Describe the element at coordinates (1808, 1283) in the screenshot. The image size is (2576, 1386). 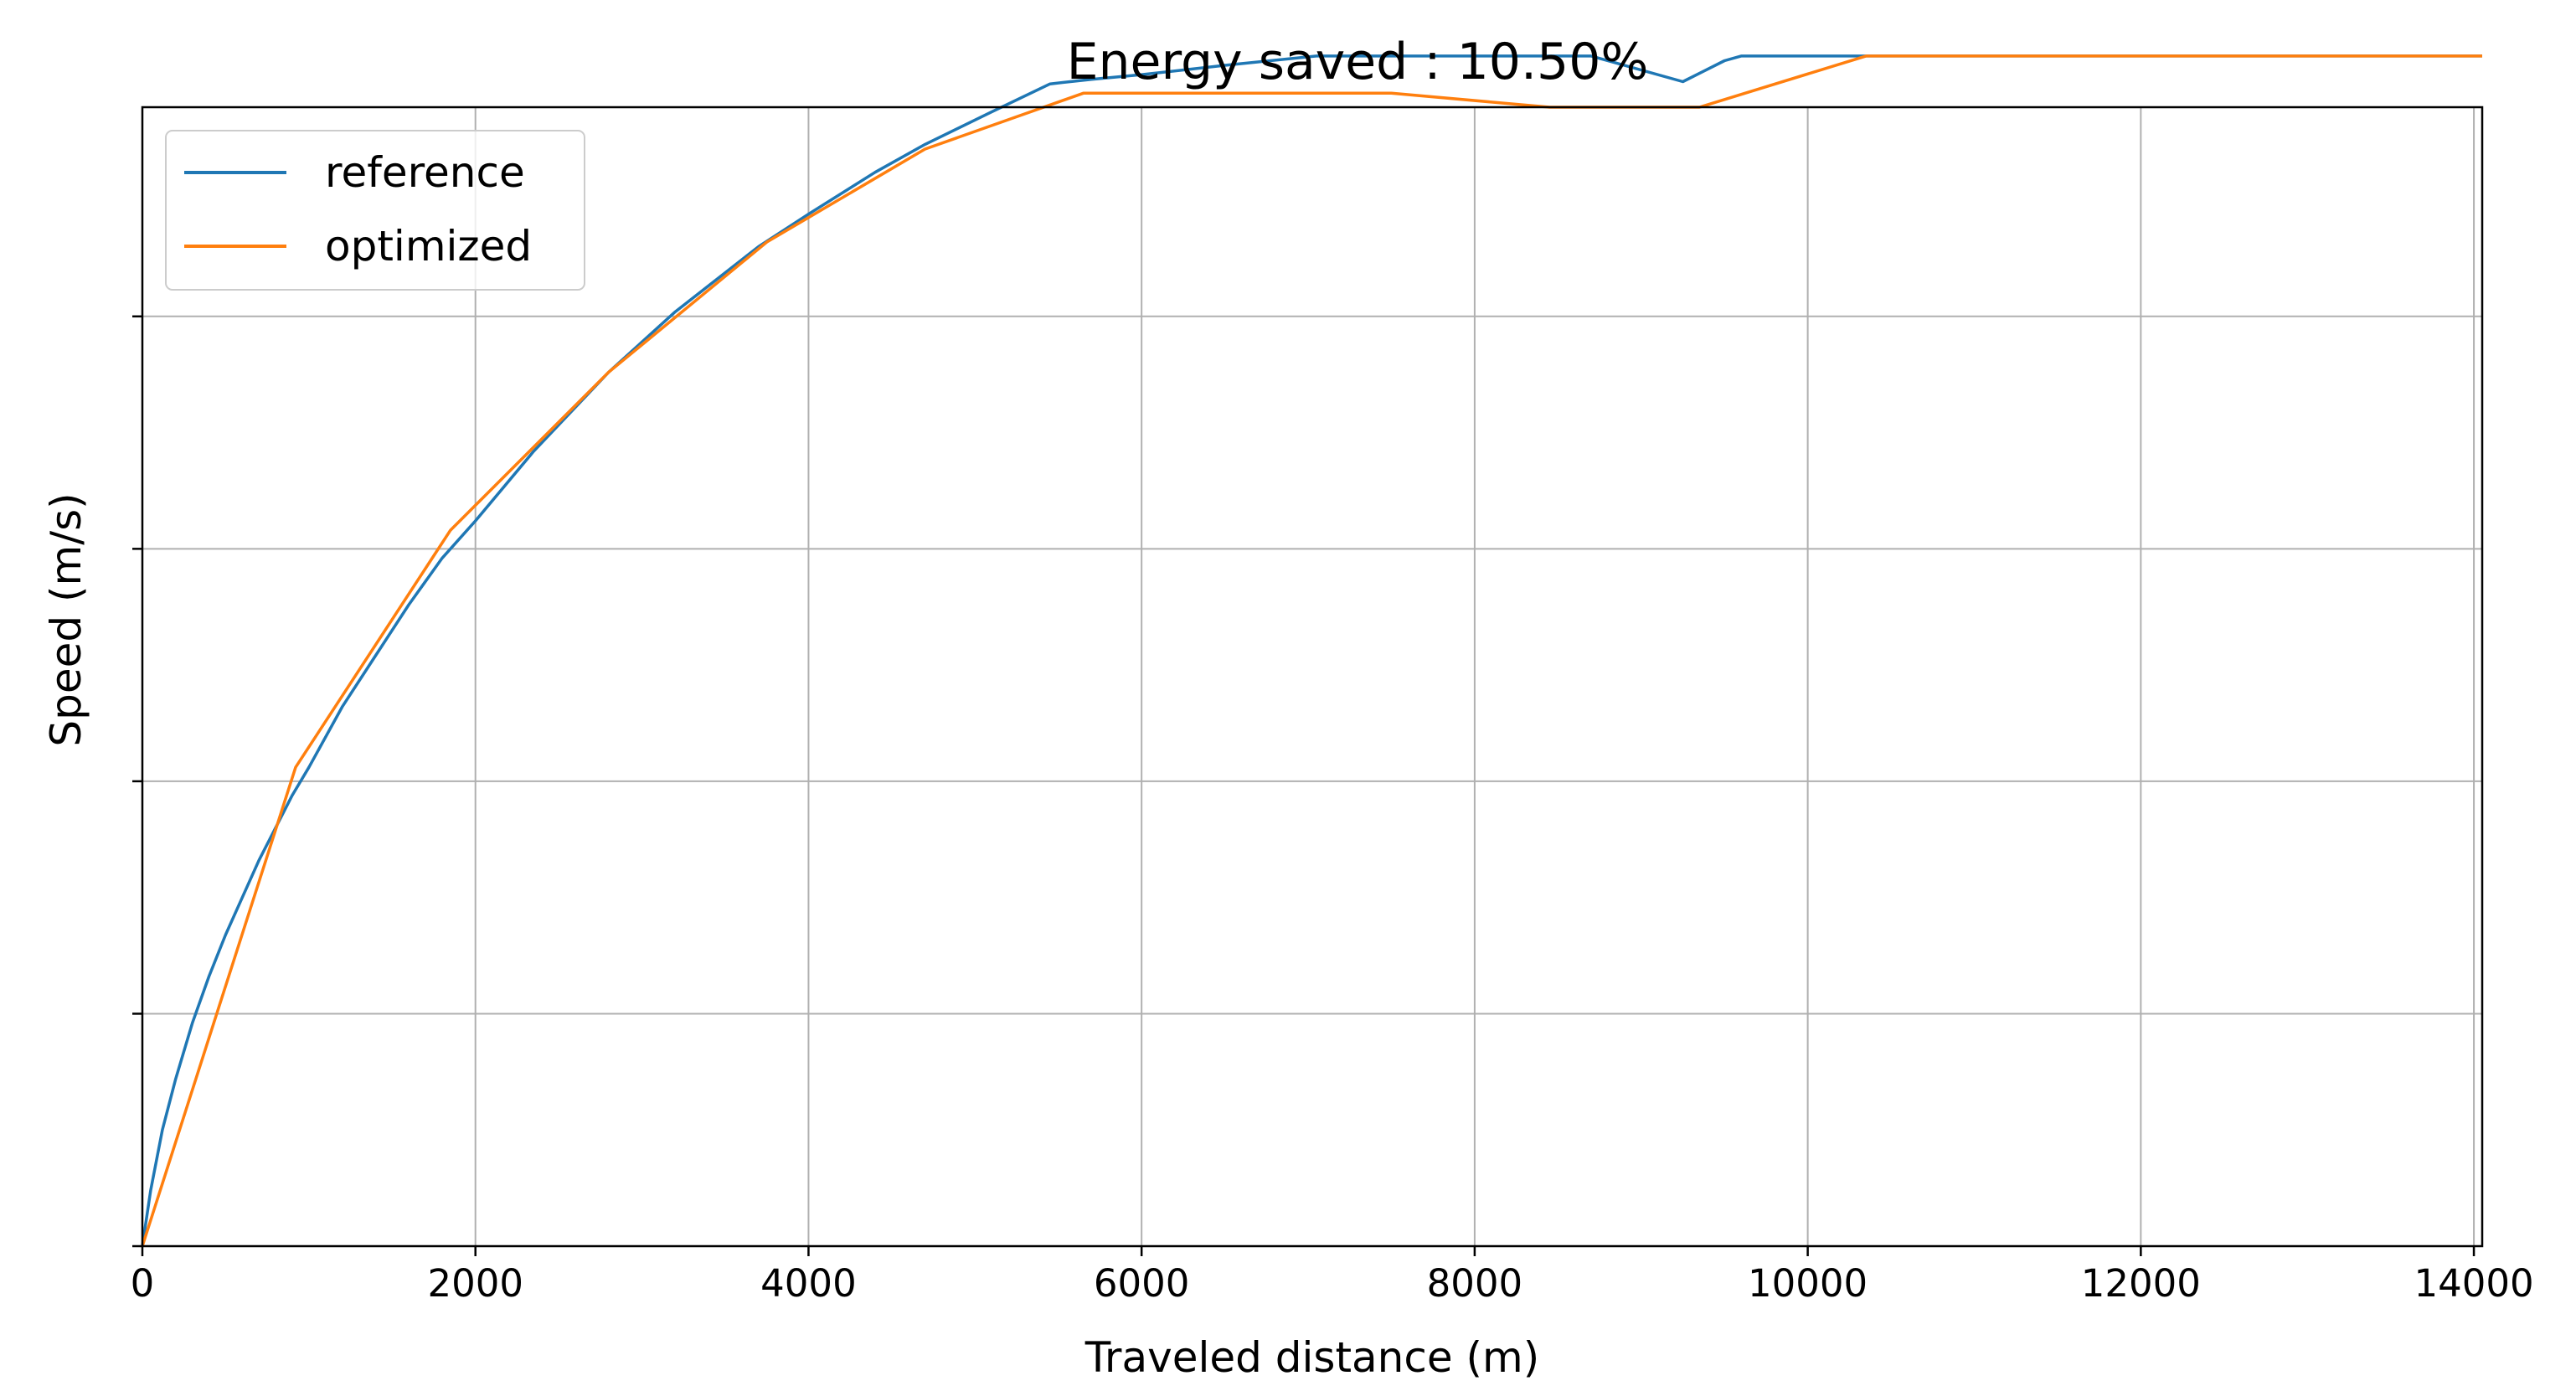
I see `x-tick-label: 10000` at that location.